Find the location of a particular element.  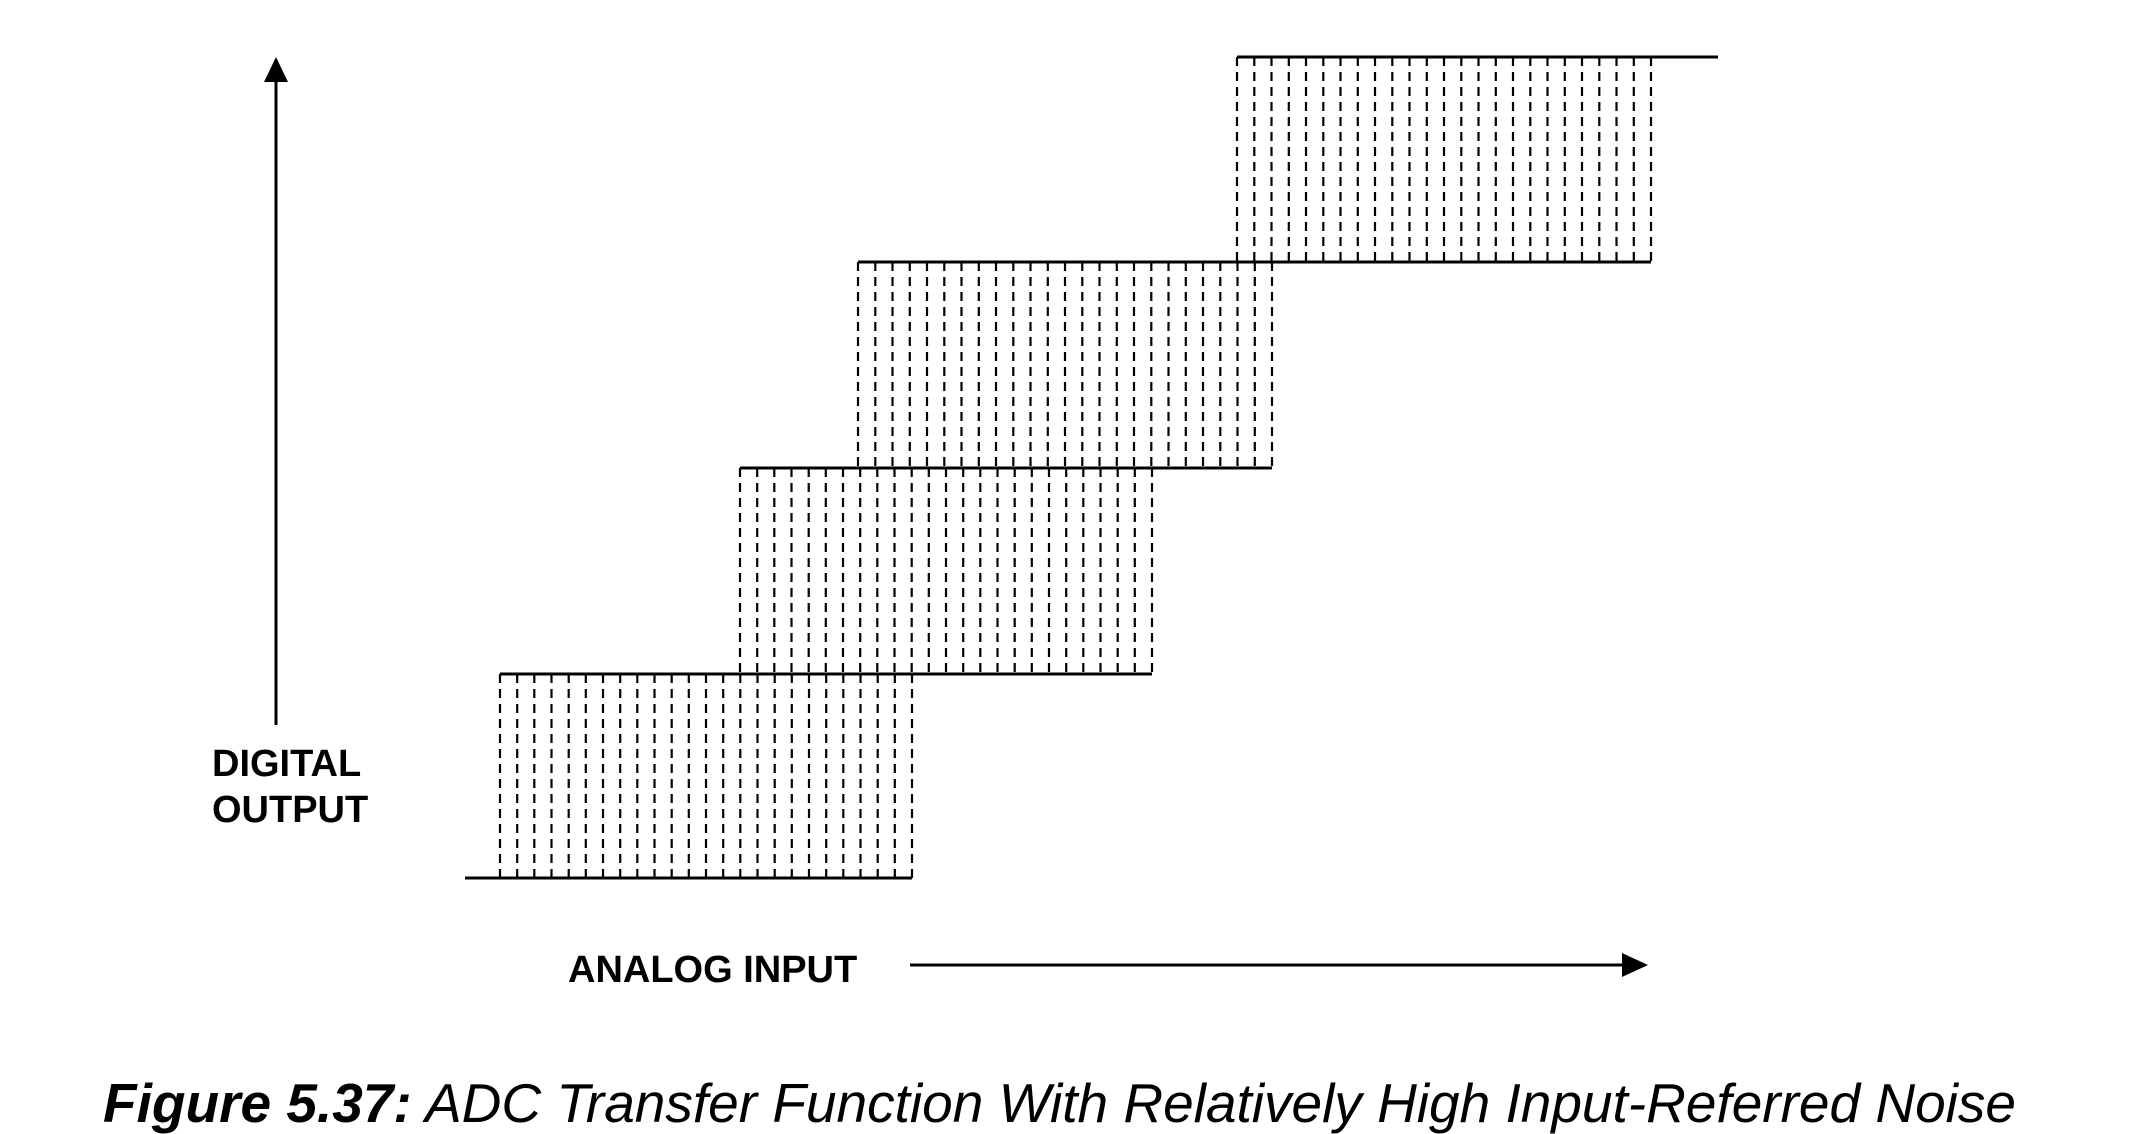

x-axis-arrow is located at coordinates (1279, 965).